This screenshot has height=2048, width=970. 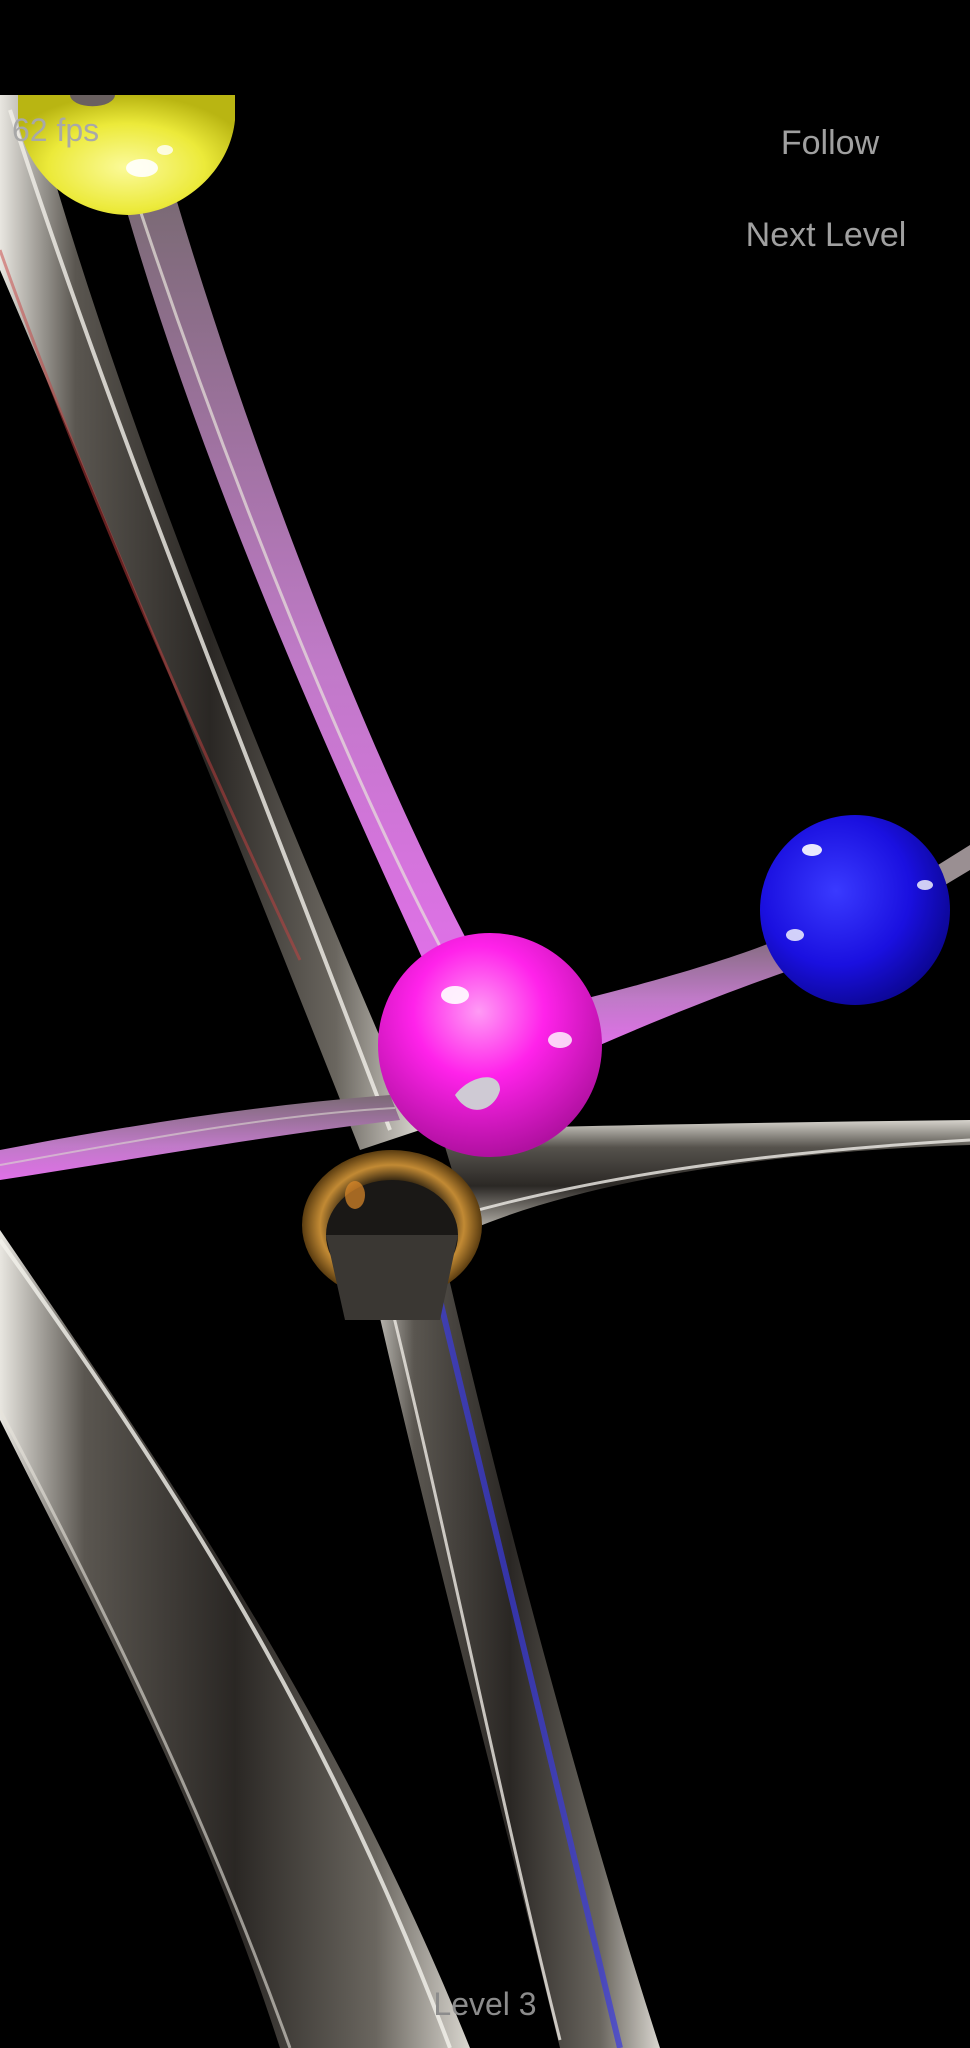 What do you see at coordinates (485, 2004) in the screenshot?
I see `level-indicator: Level 3` at bounding box center [485, 2004].